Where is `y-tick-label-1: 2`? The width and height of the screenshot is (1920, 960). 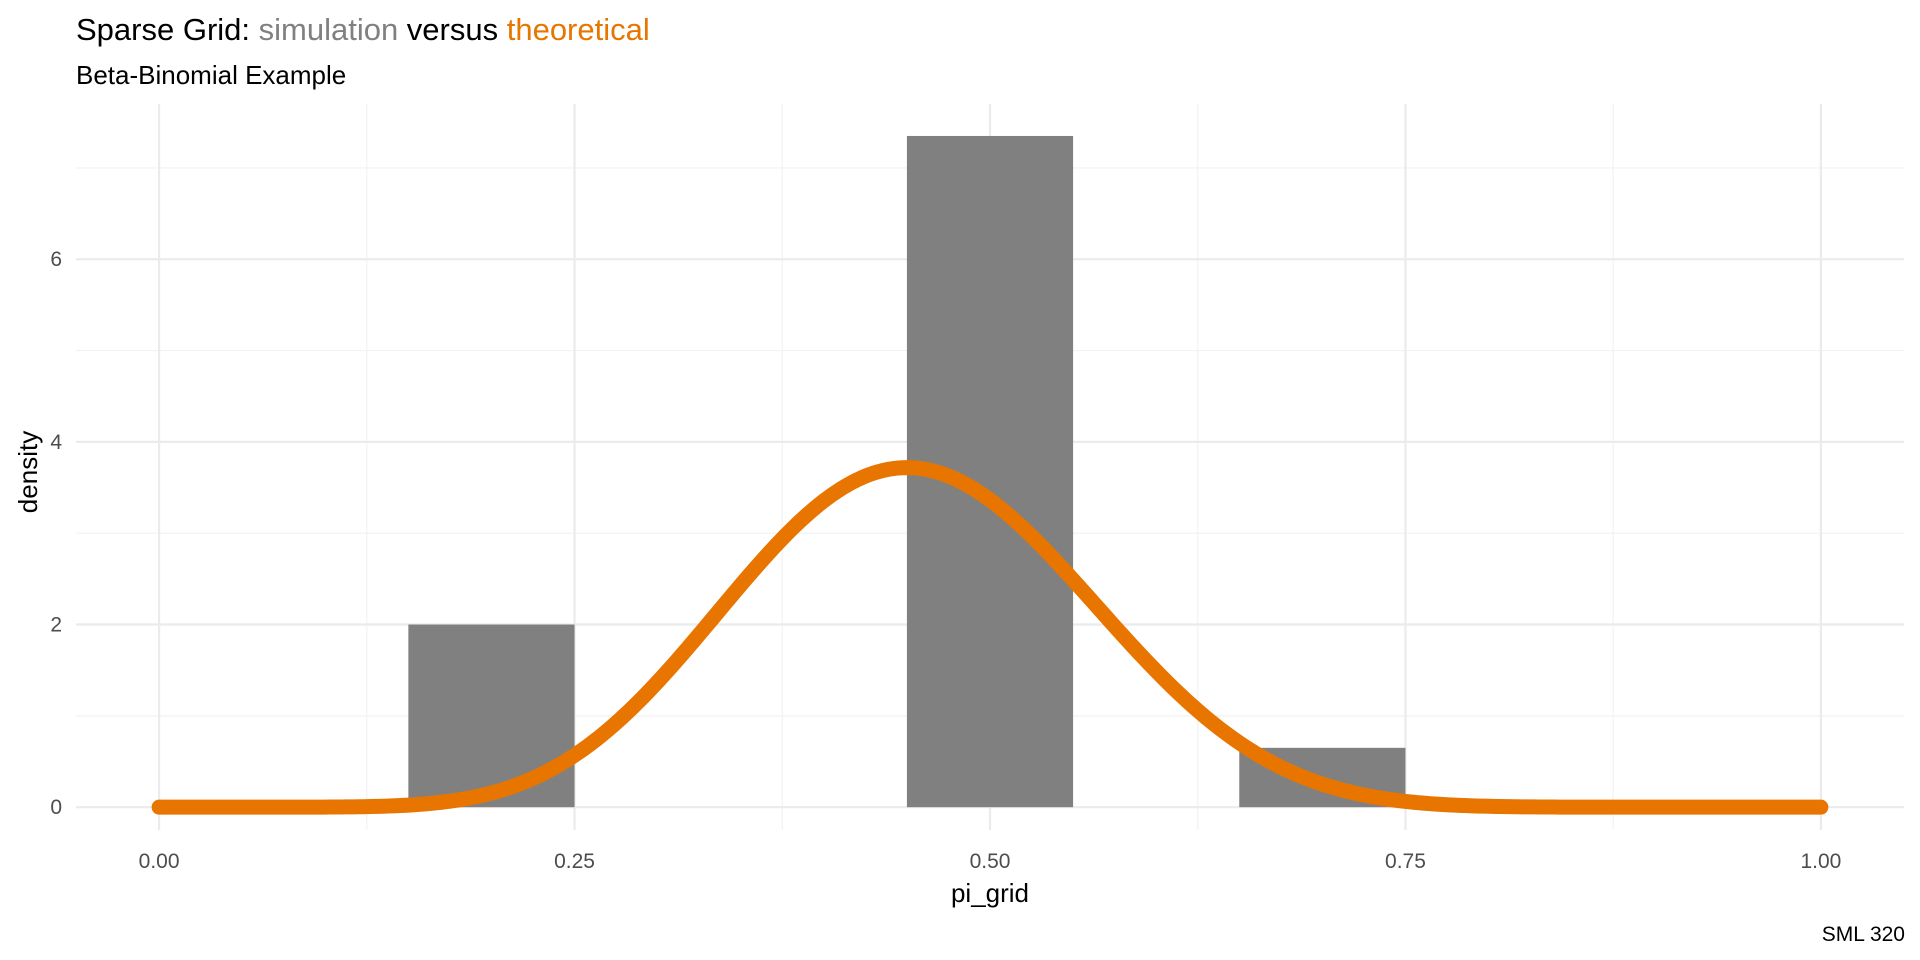
y-tick-label-1: 2 is located at coordinates (56, 625).